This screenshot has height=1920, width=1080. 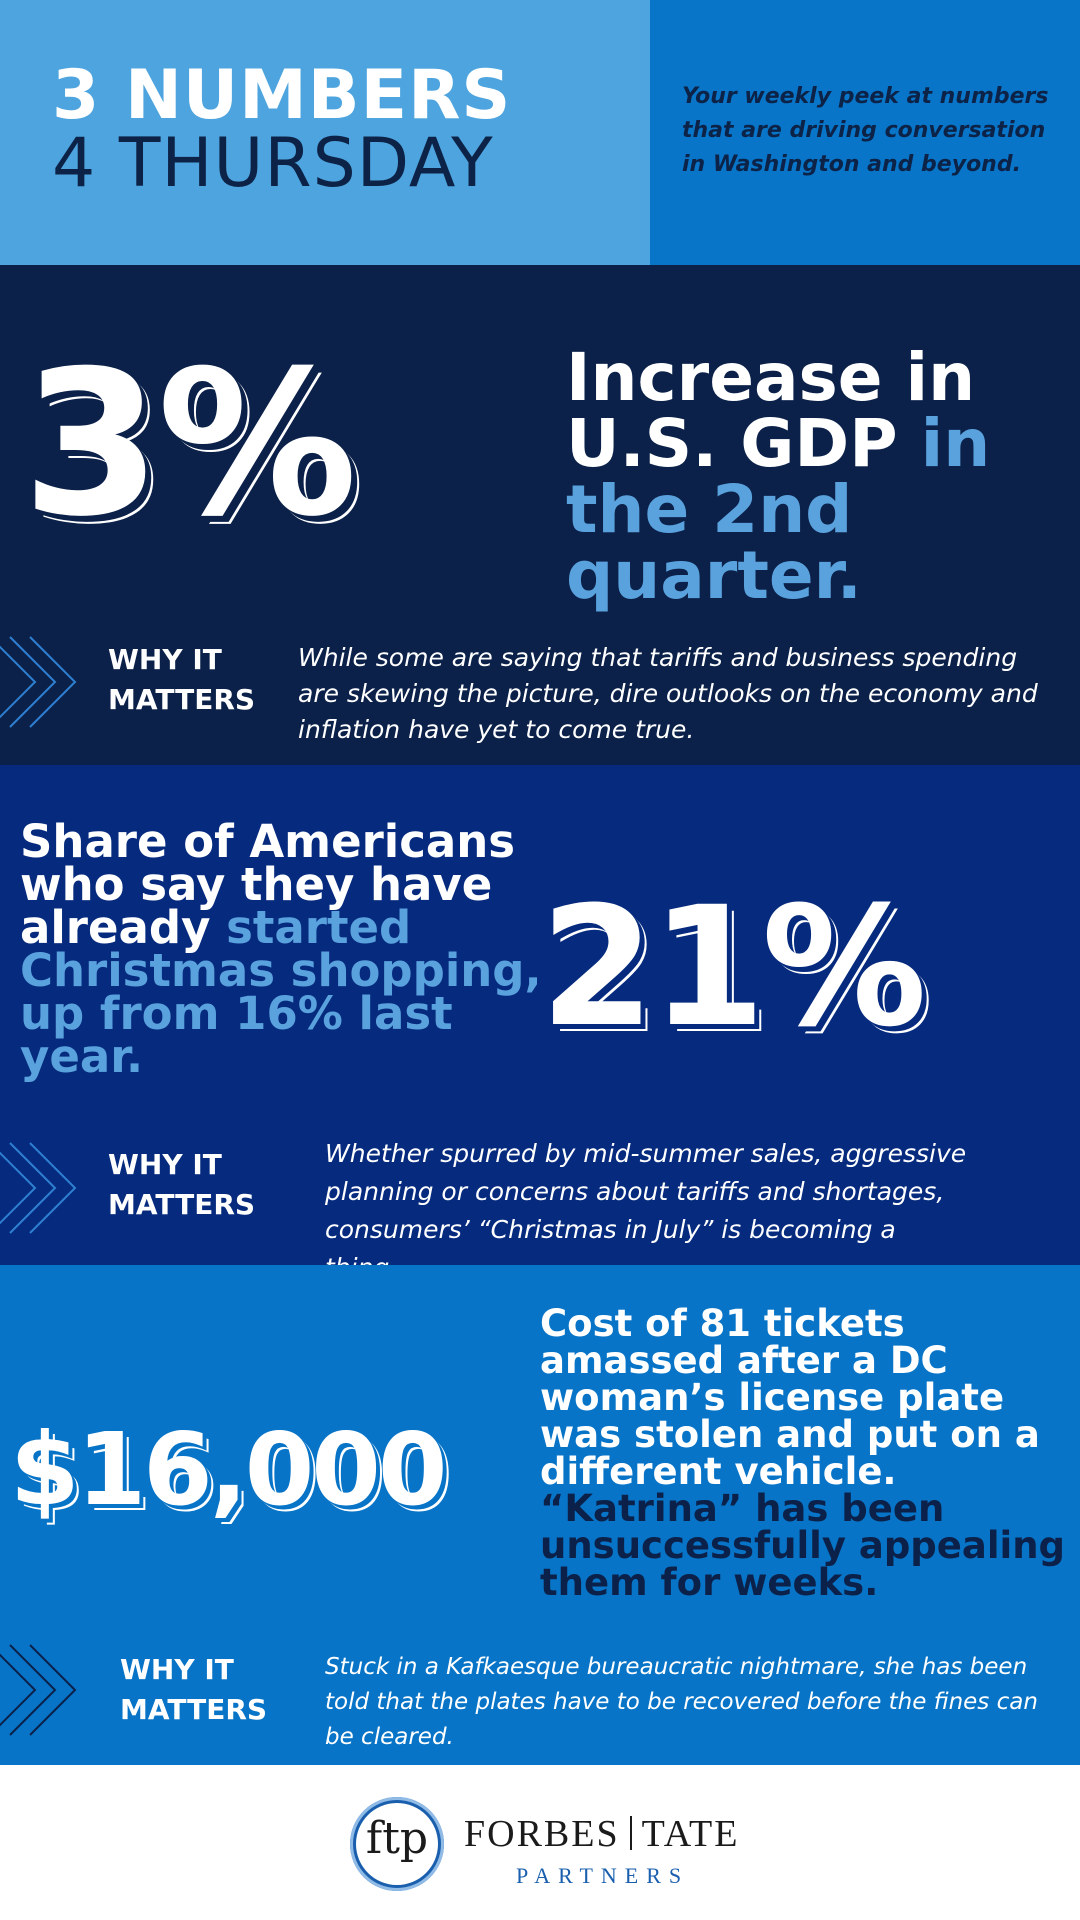 What do you see at coordinates (630, 1833) in the screenshot?
I see `brand-divider` at bounding box center [630, 1833].